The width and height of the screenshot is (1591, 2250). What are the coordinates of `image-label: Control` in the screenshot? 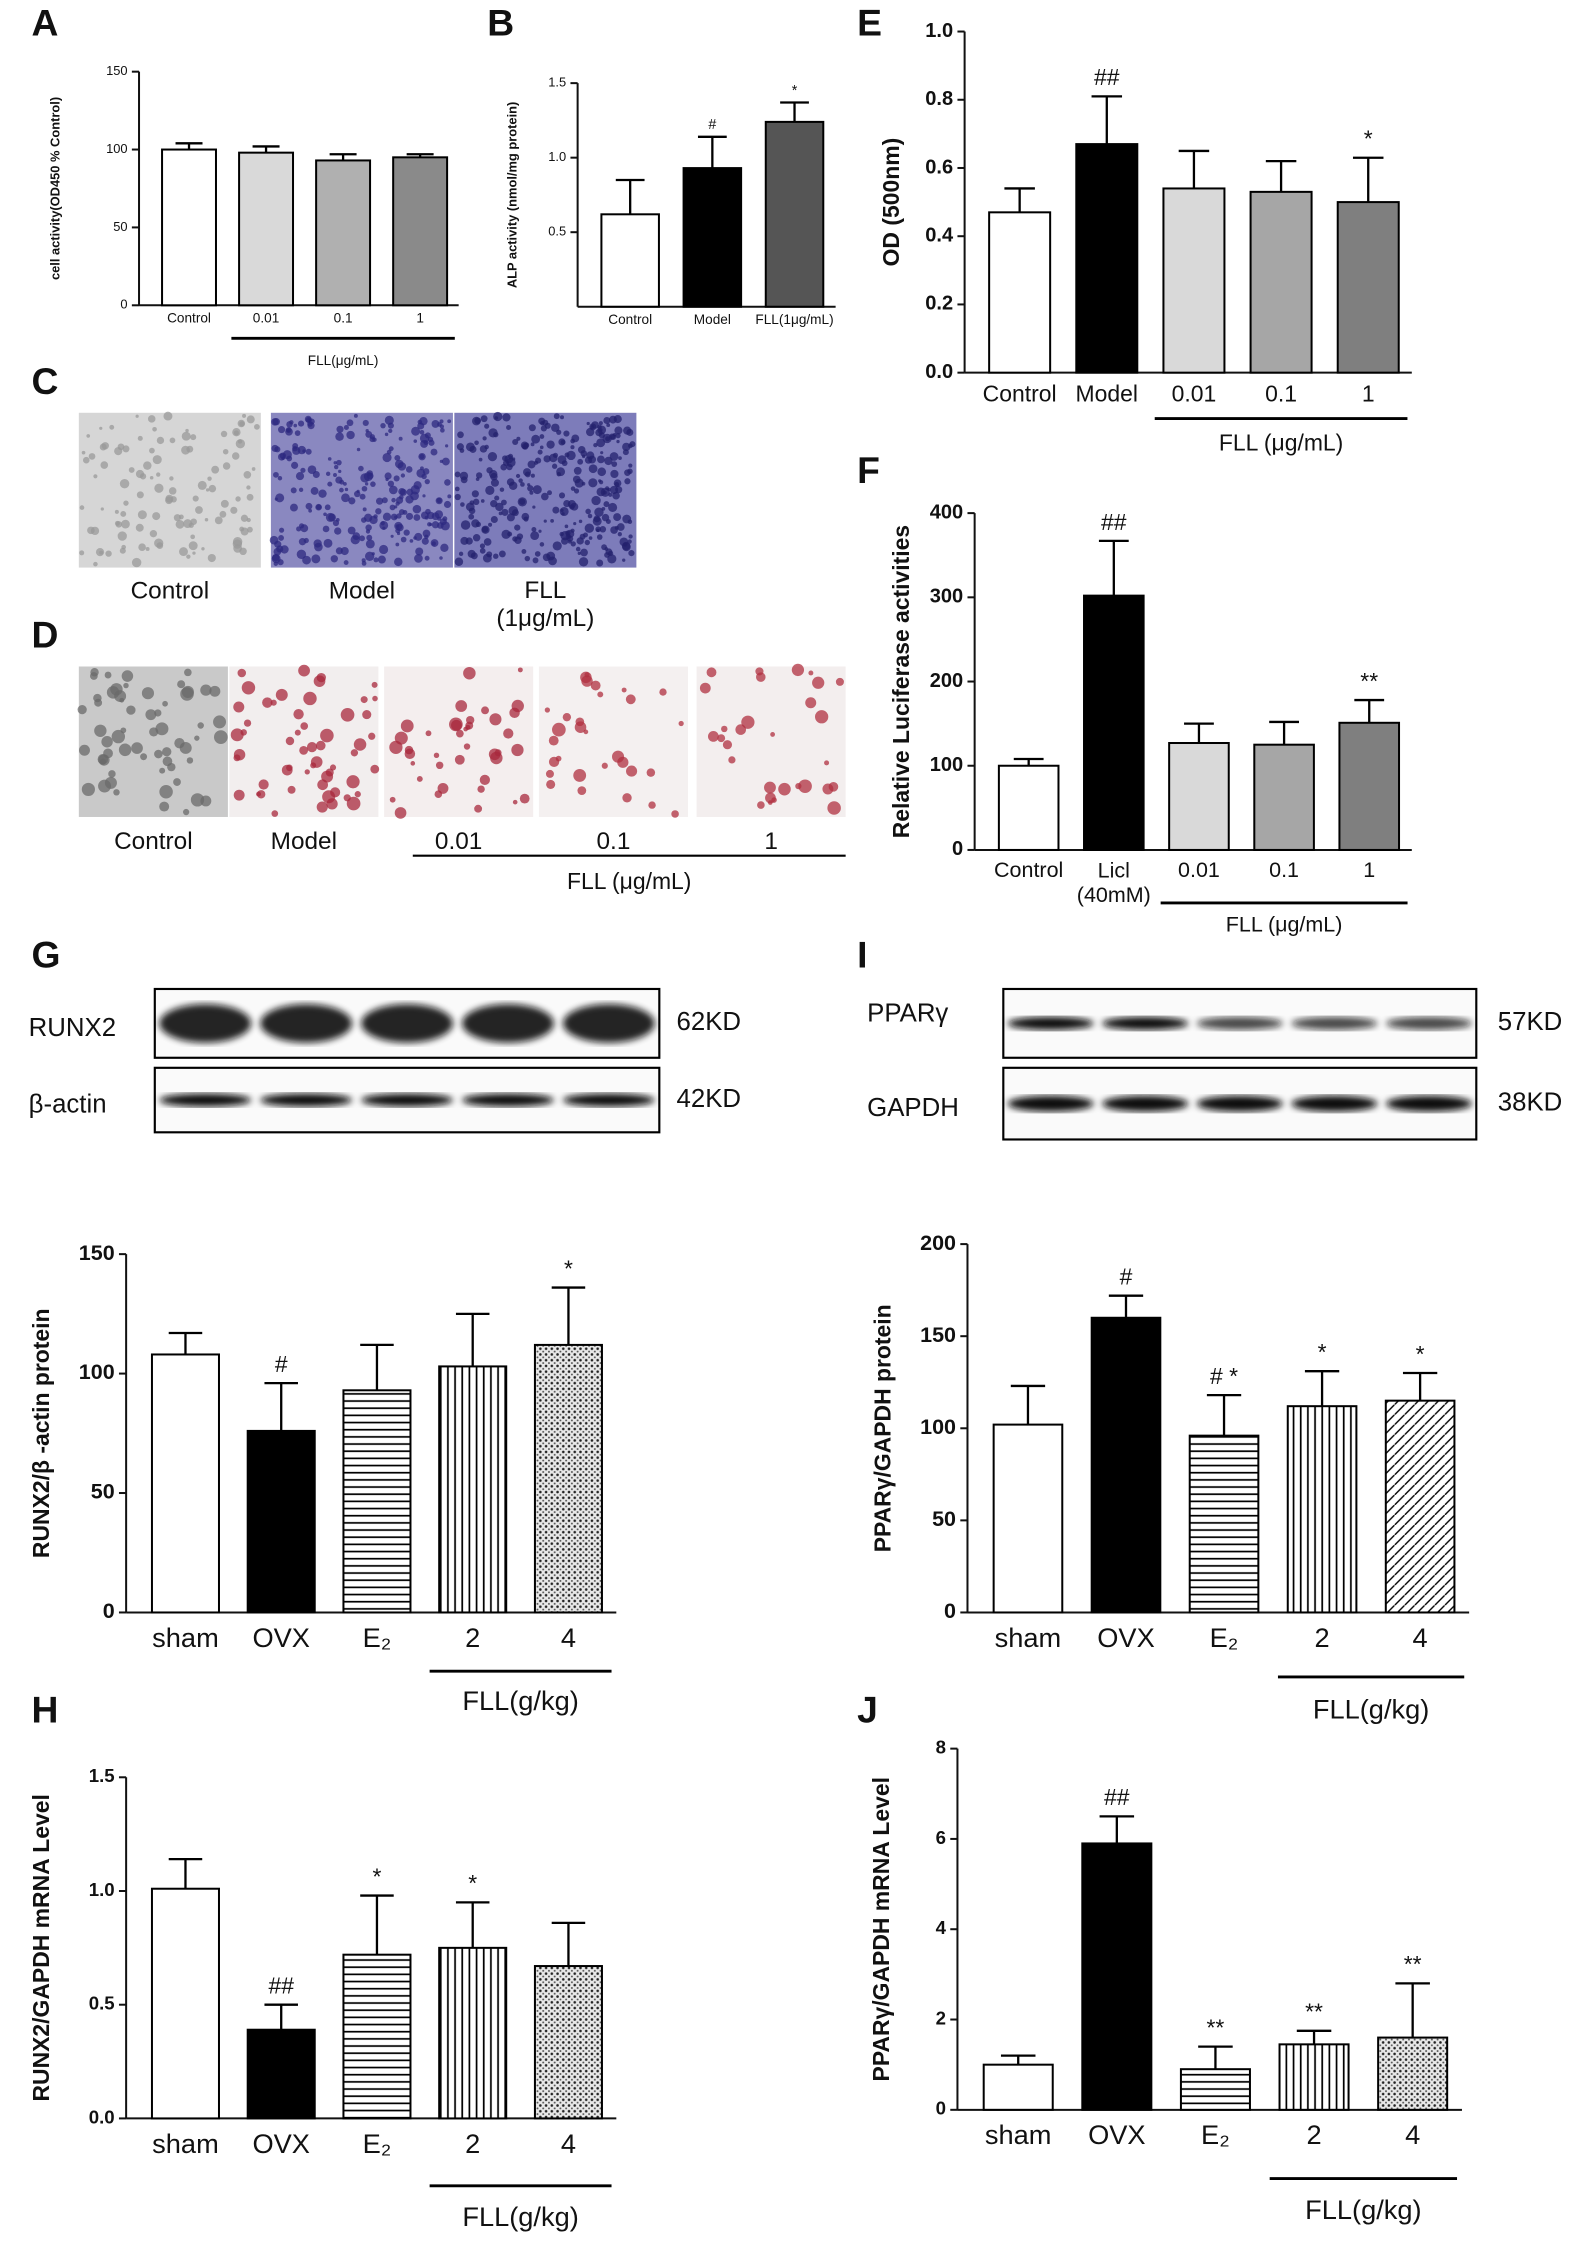 It's located at (170, 590).